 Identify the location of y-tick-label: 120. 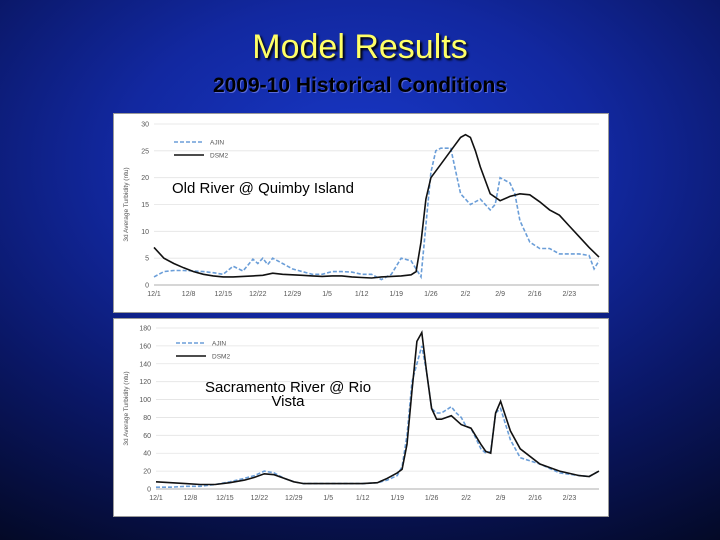
(145, 382).